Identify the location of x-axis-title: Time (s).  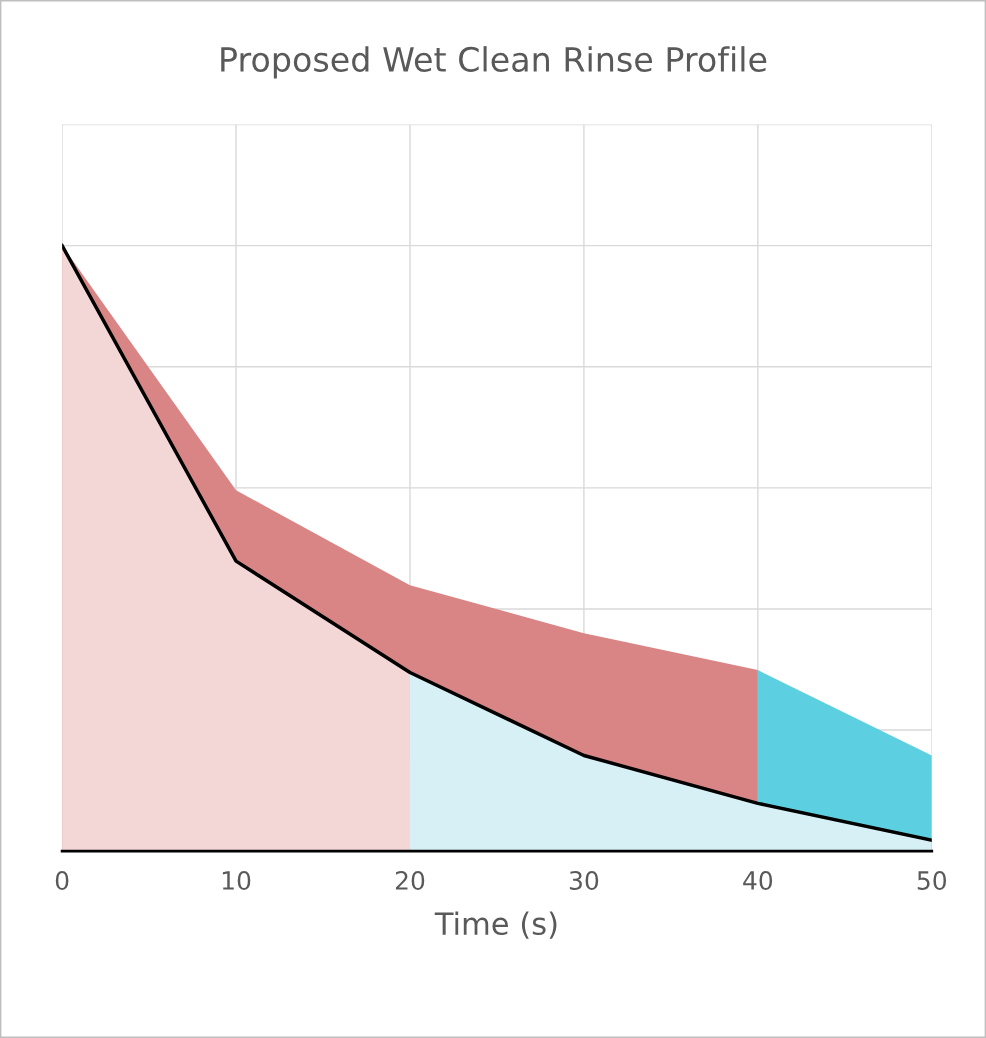
(495, 925).